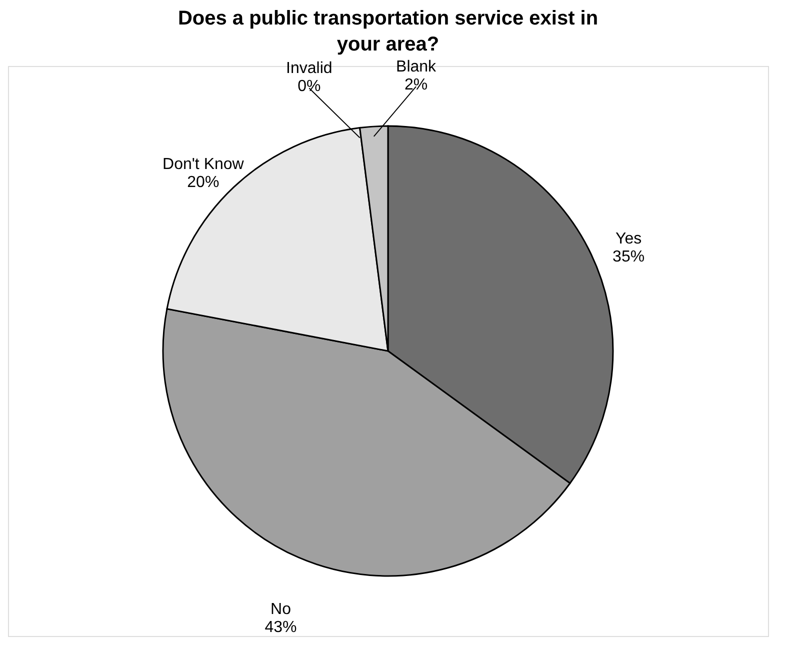  I want to click on data-label: 2%, so click(416, 85).